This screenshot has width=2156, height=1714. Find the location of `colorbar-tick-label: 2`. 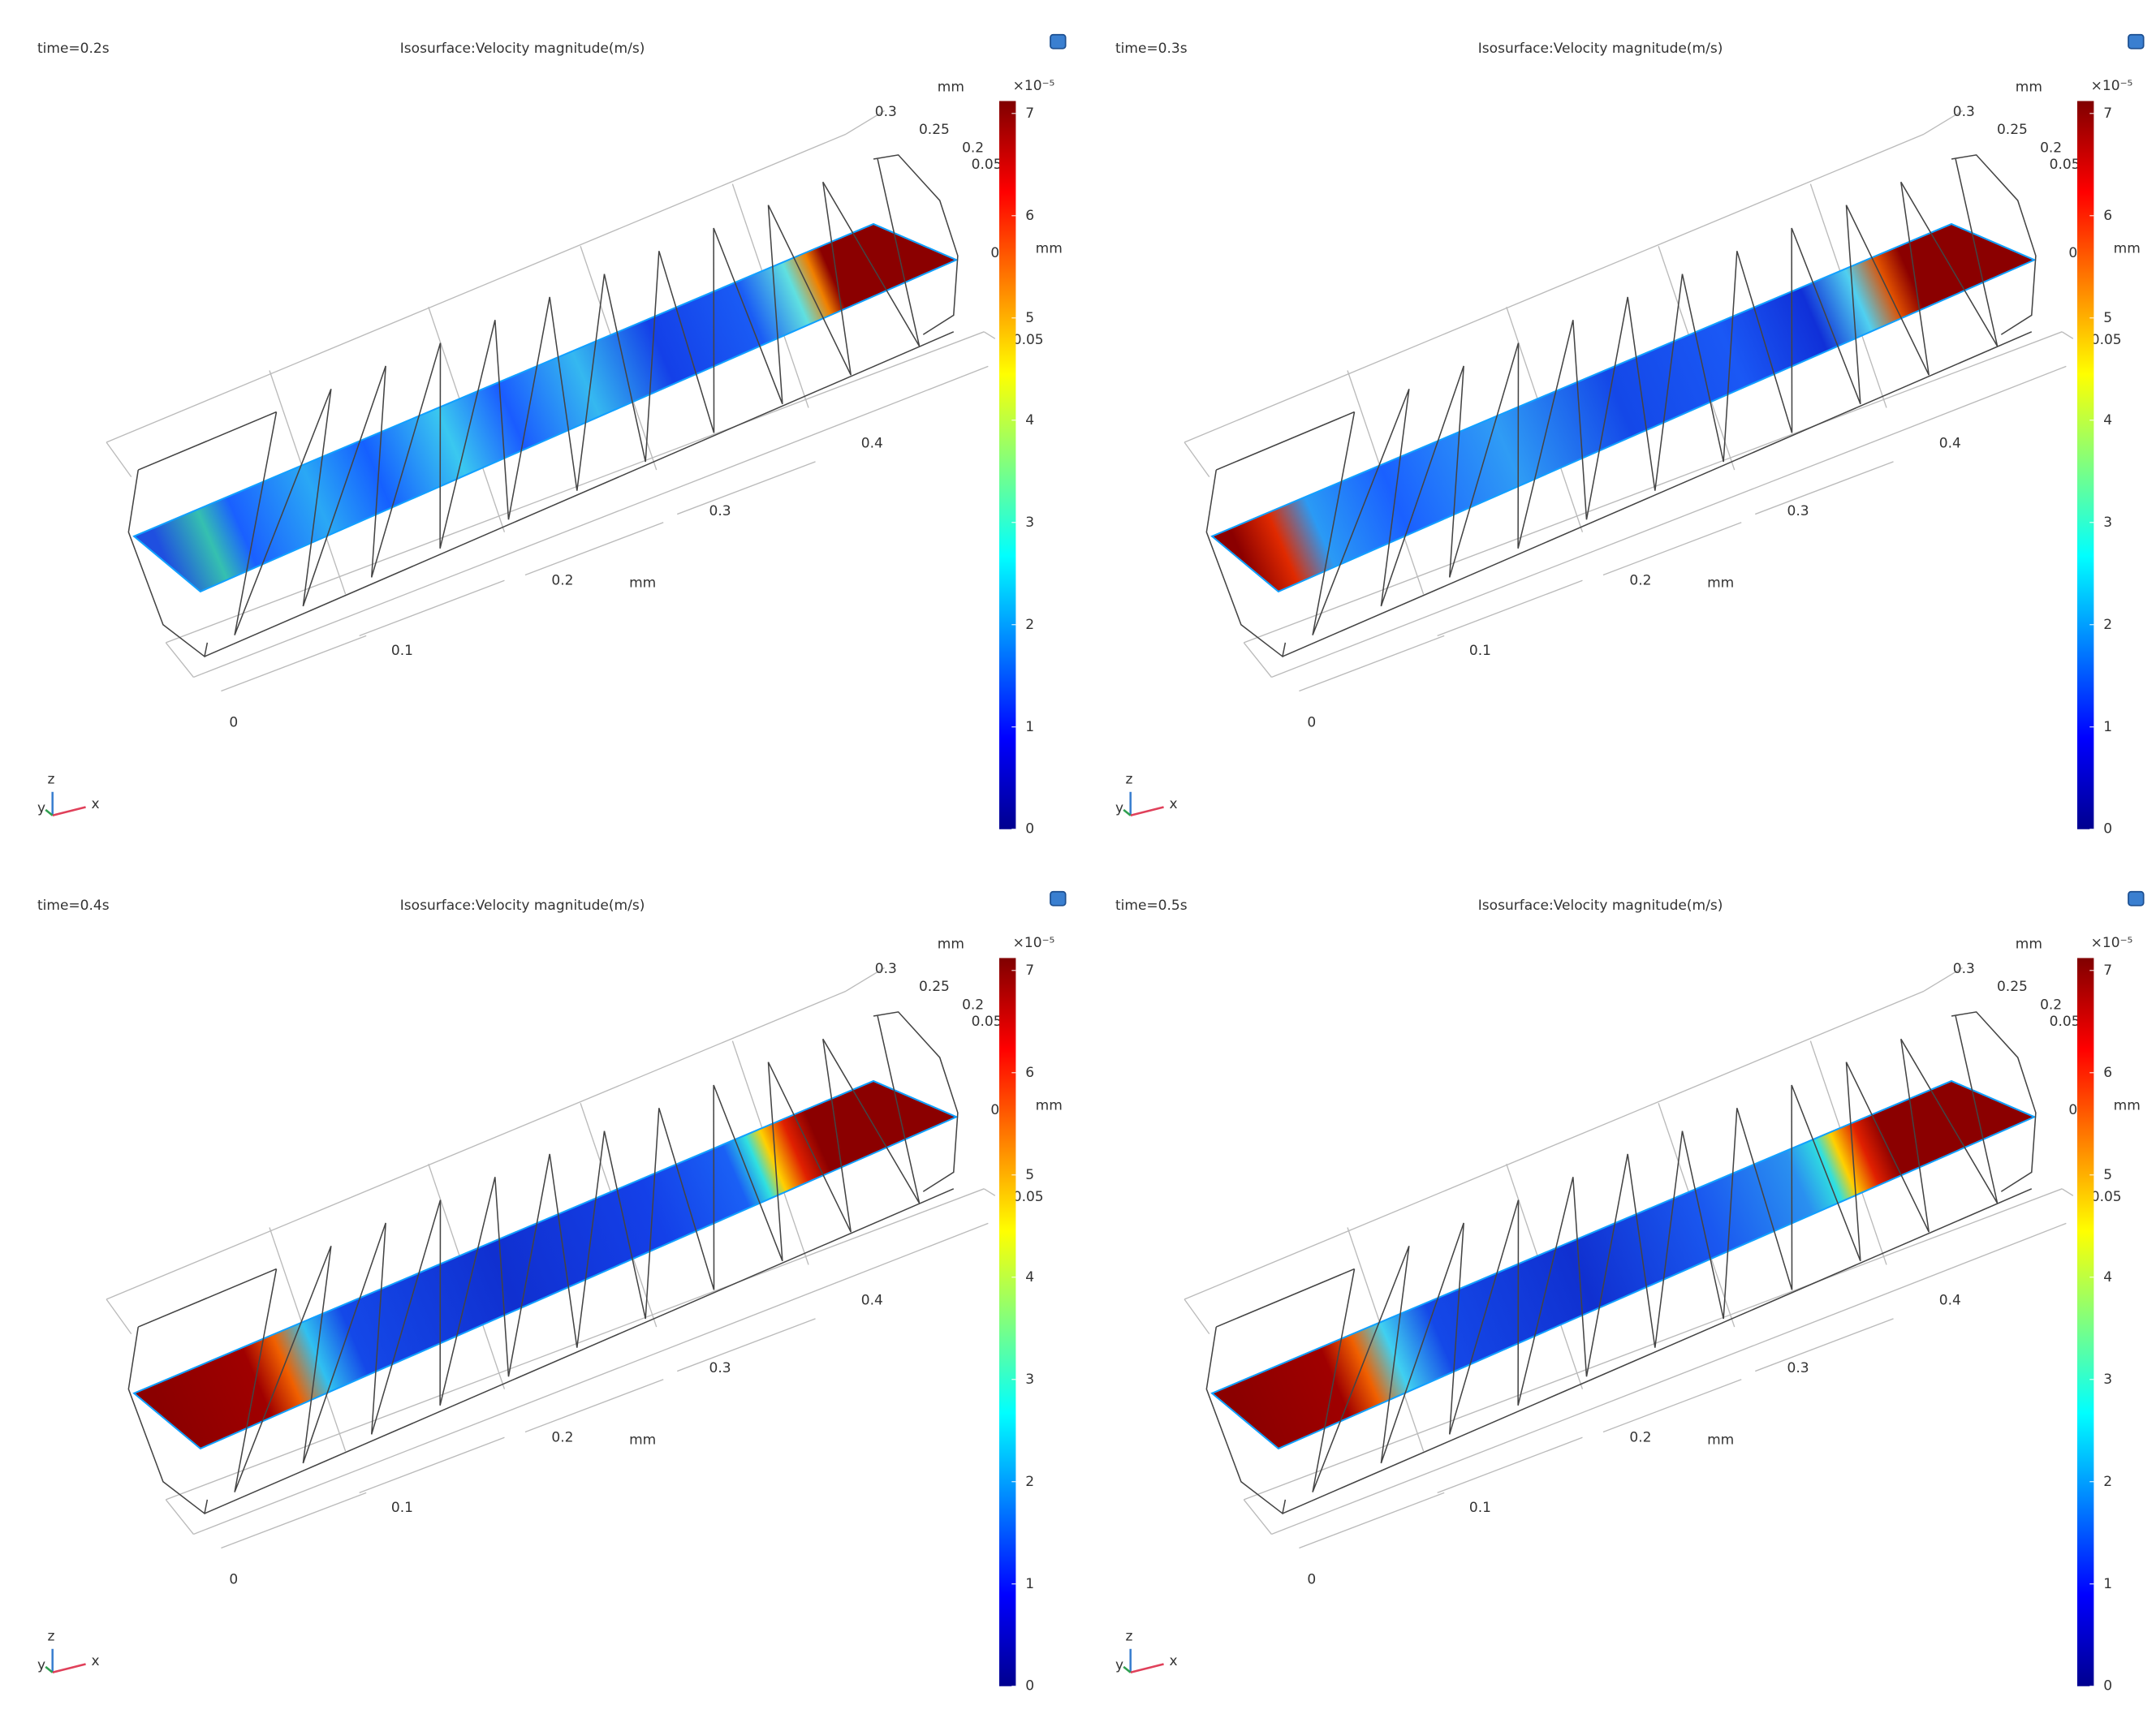

colorbar-tick-label: 2 is located at coordinates (2107, 1482).